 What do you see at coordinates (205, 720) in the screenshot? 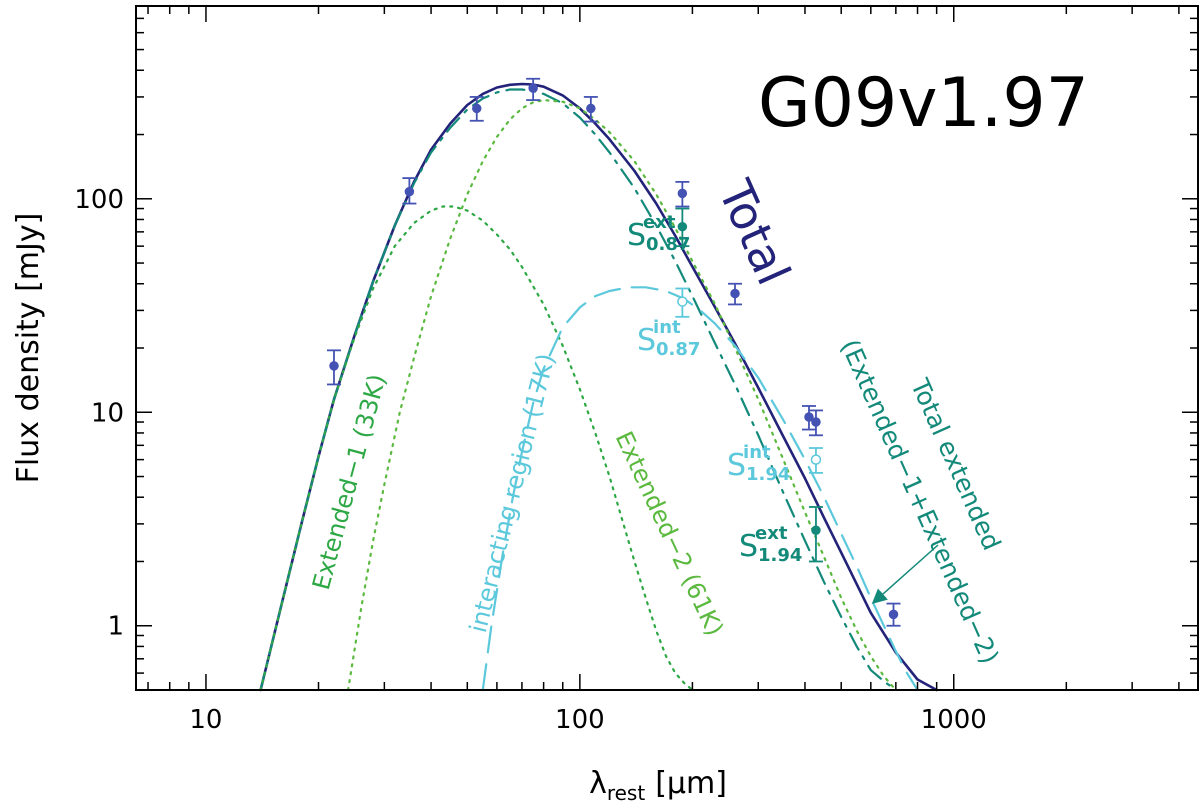
I see `x-tick-label: 10` at bounding box center [205, 720].